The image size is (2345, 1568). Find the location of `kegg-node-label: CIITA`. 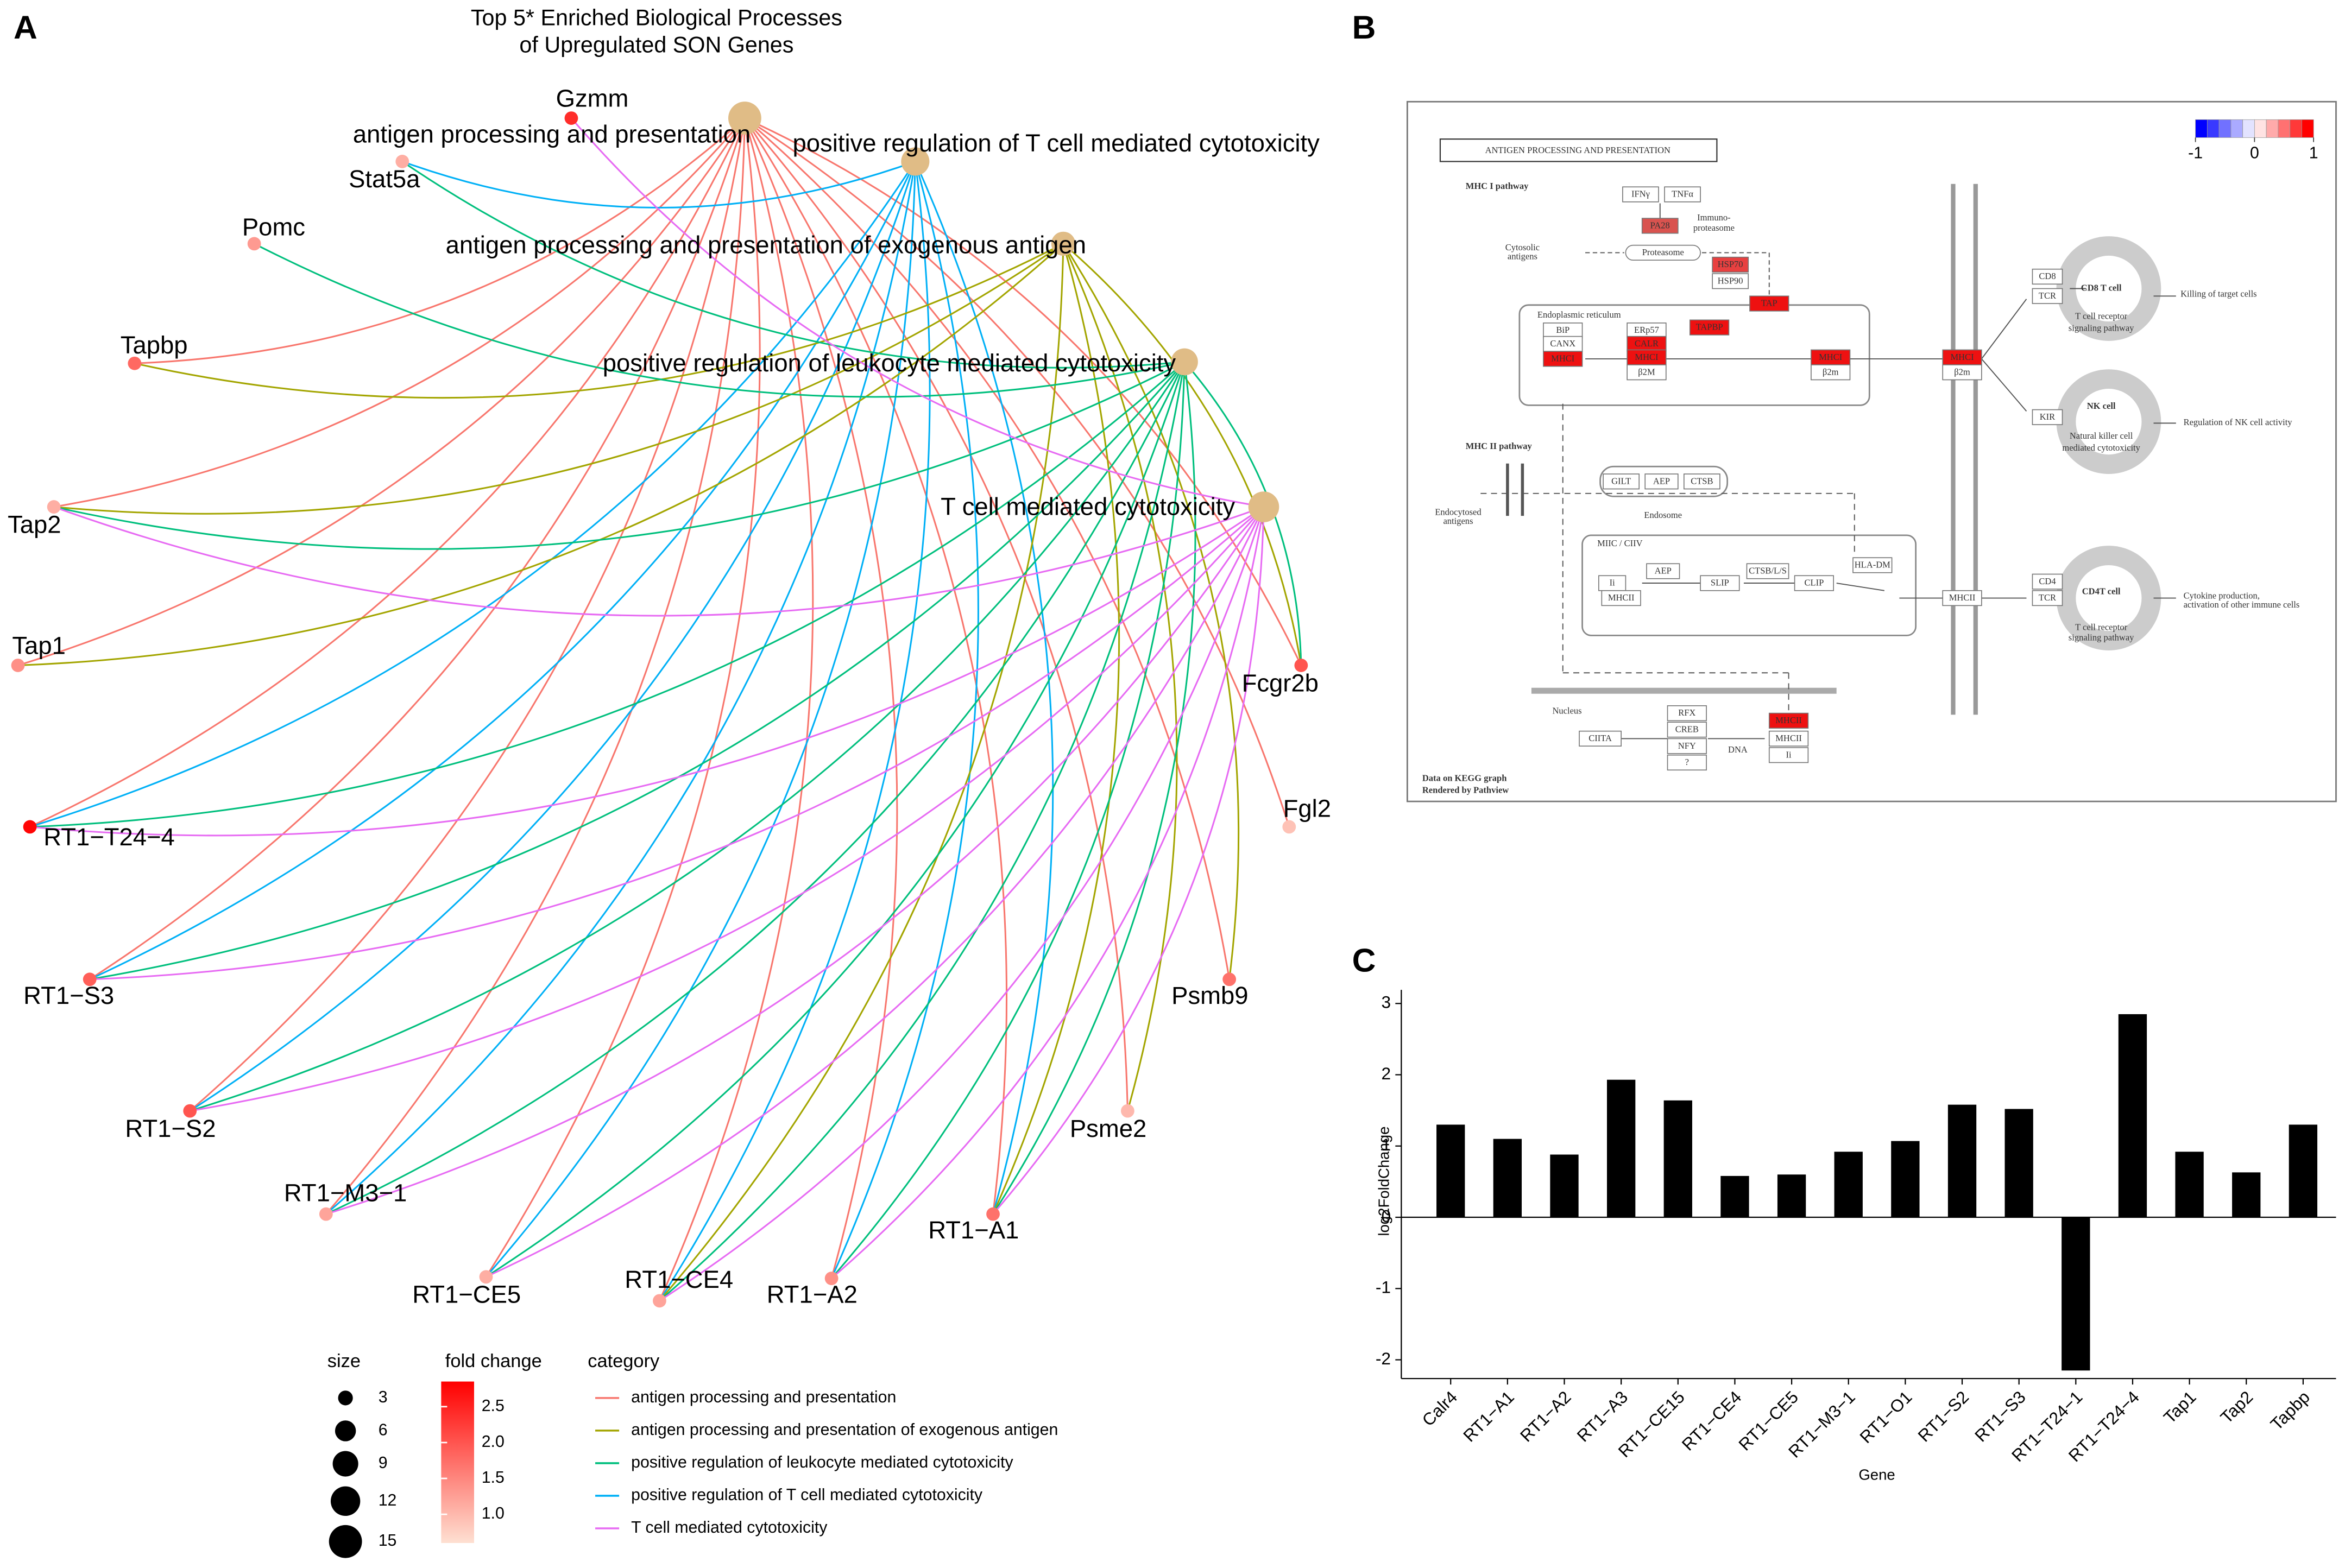

kegg-node-label: CIITA is located at coordinates (1600, 738).